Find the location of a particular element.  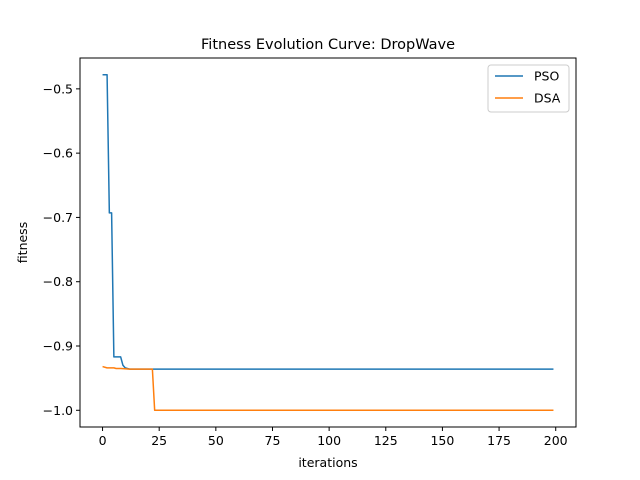

y-axis-label: fitness is located at coordinates (22, 242).